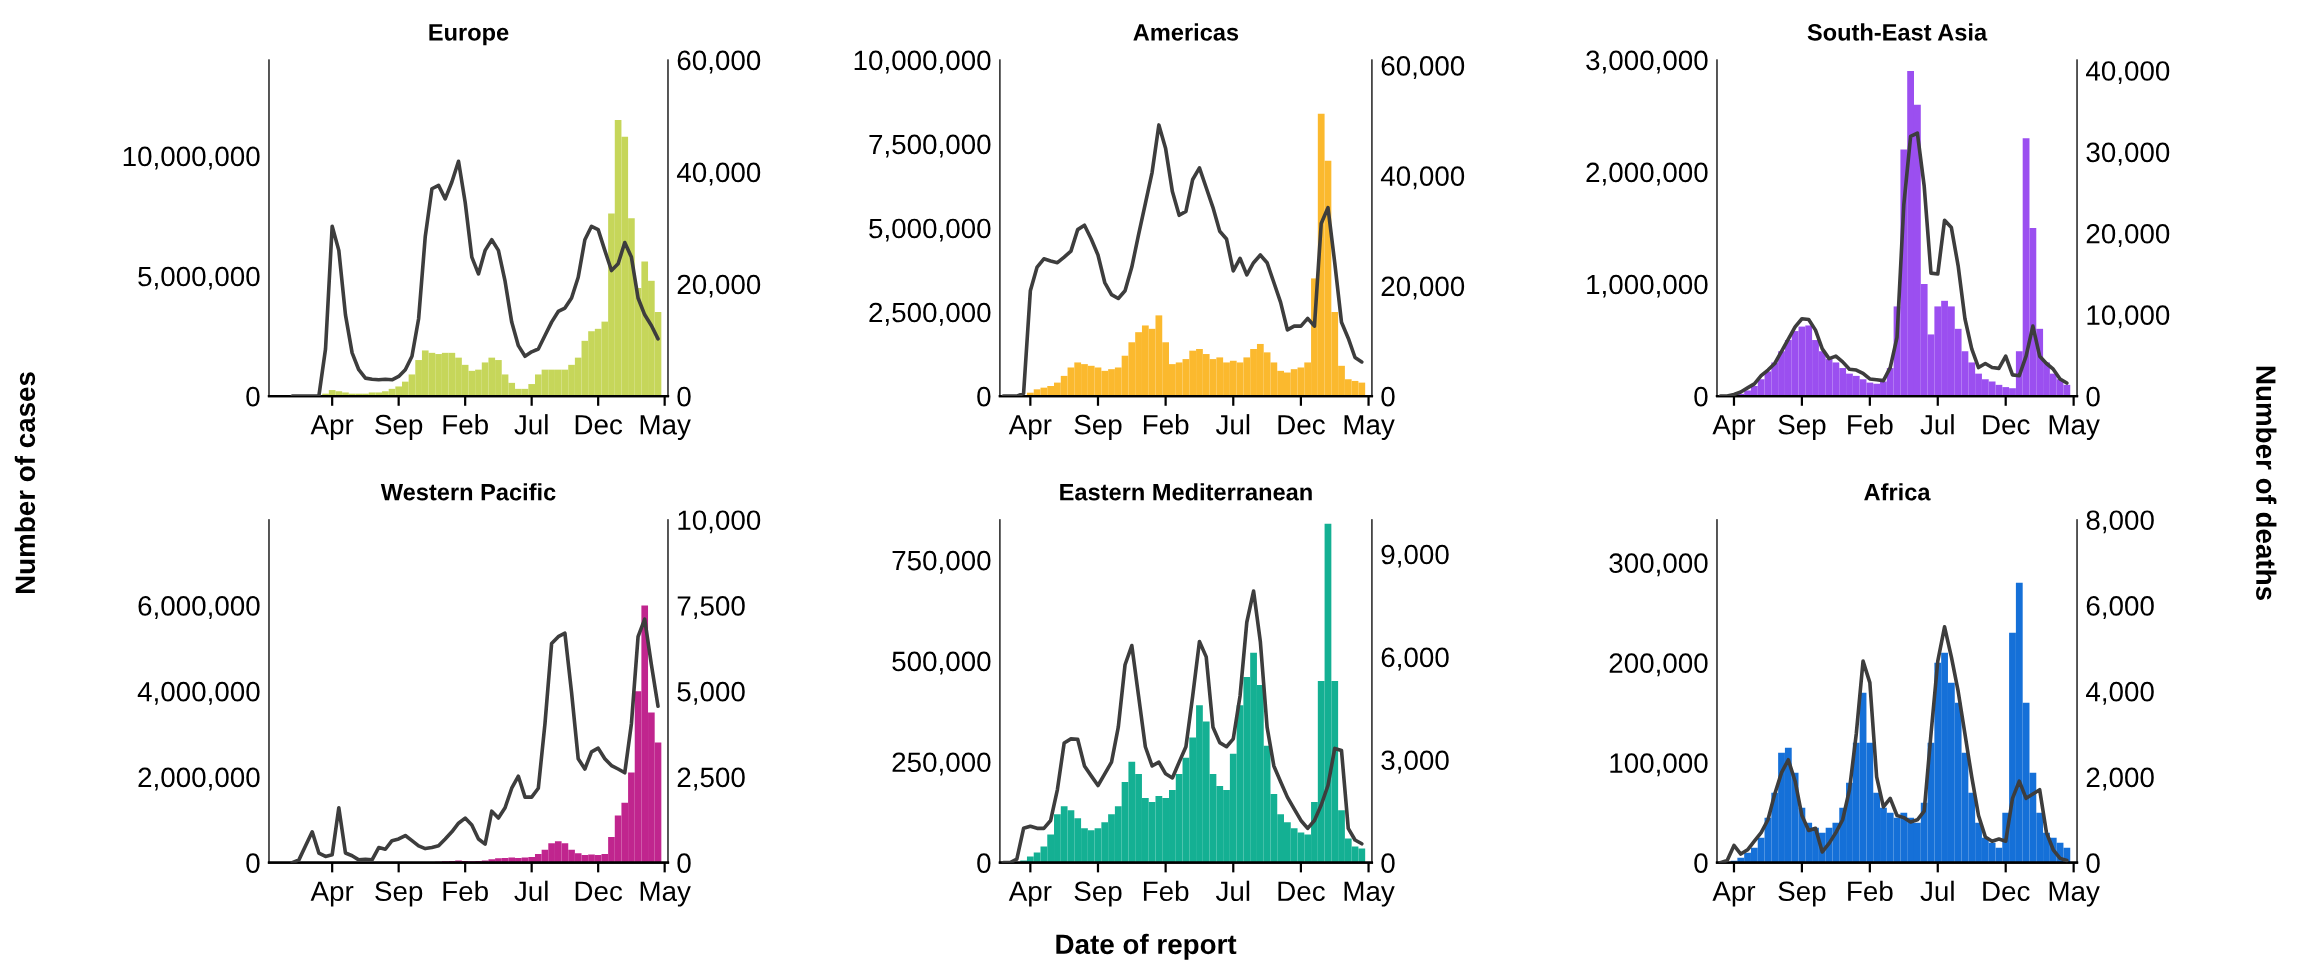 The image size is (2305, 966). Describe the element at coordinates (711, 779) in the screenshot. I see `y2-tick-label: 2,500` at that location.